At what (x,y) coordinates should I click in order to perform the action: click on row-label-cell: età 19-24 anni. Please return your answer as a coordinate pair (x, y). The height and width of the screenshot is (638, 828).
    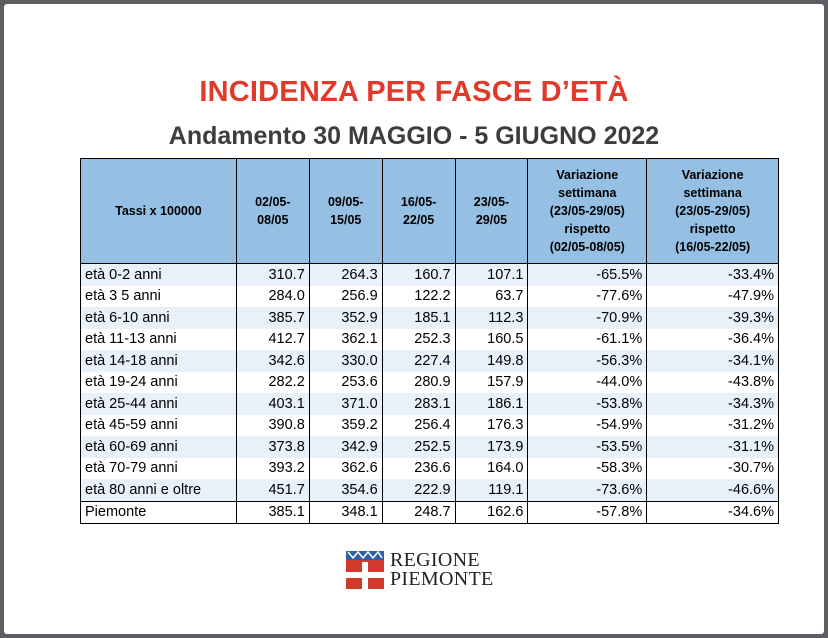
    Looking at the image, I should click on (158, 382).